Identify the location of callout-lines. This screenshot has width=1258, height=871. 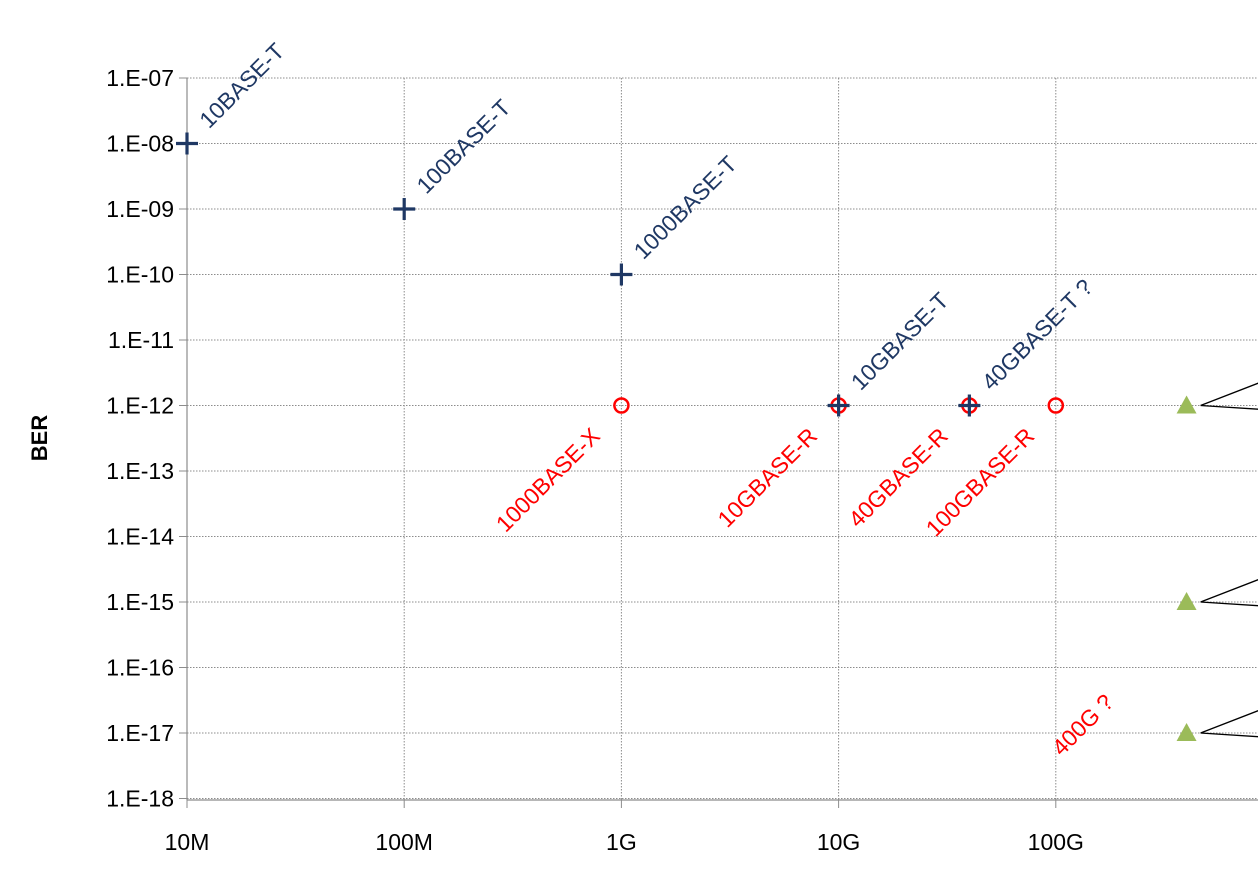
(1229, 560).